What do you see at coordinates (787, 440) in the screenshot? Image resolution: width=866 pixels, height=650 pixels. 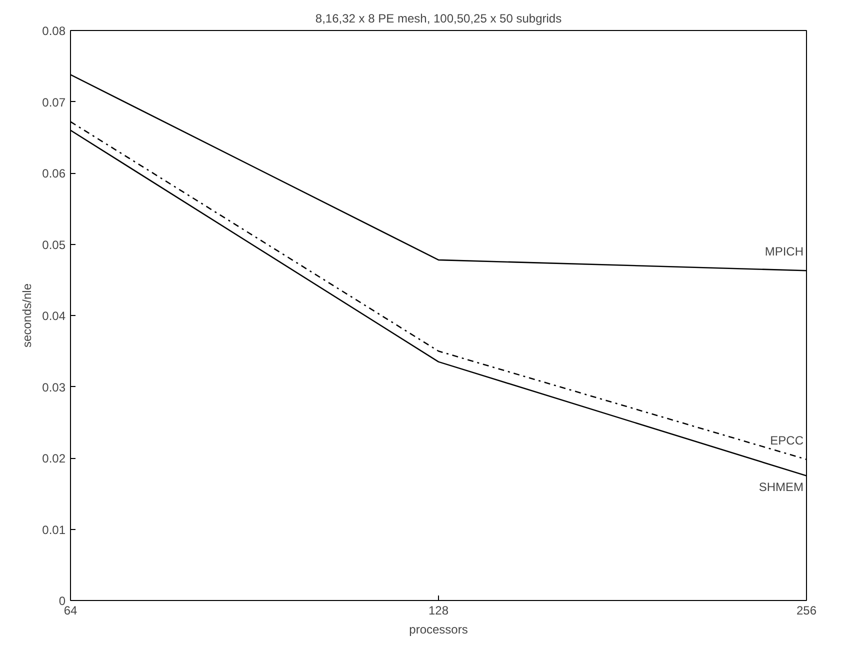 I see `series-label: EPCC` at bounding box center [787, 440].